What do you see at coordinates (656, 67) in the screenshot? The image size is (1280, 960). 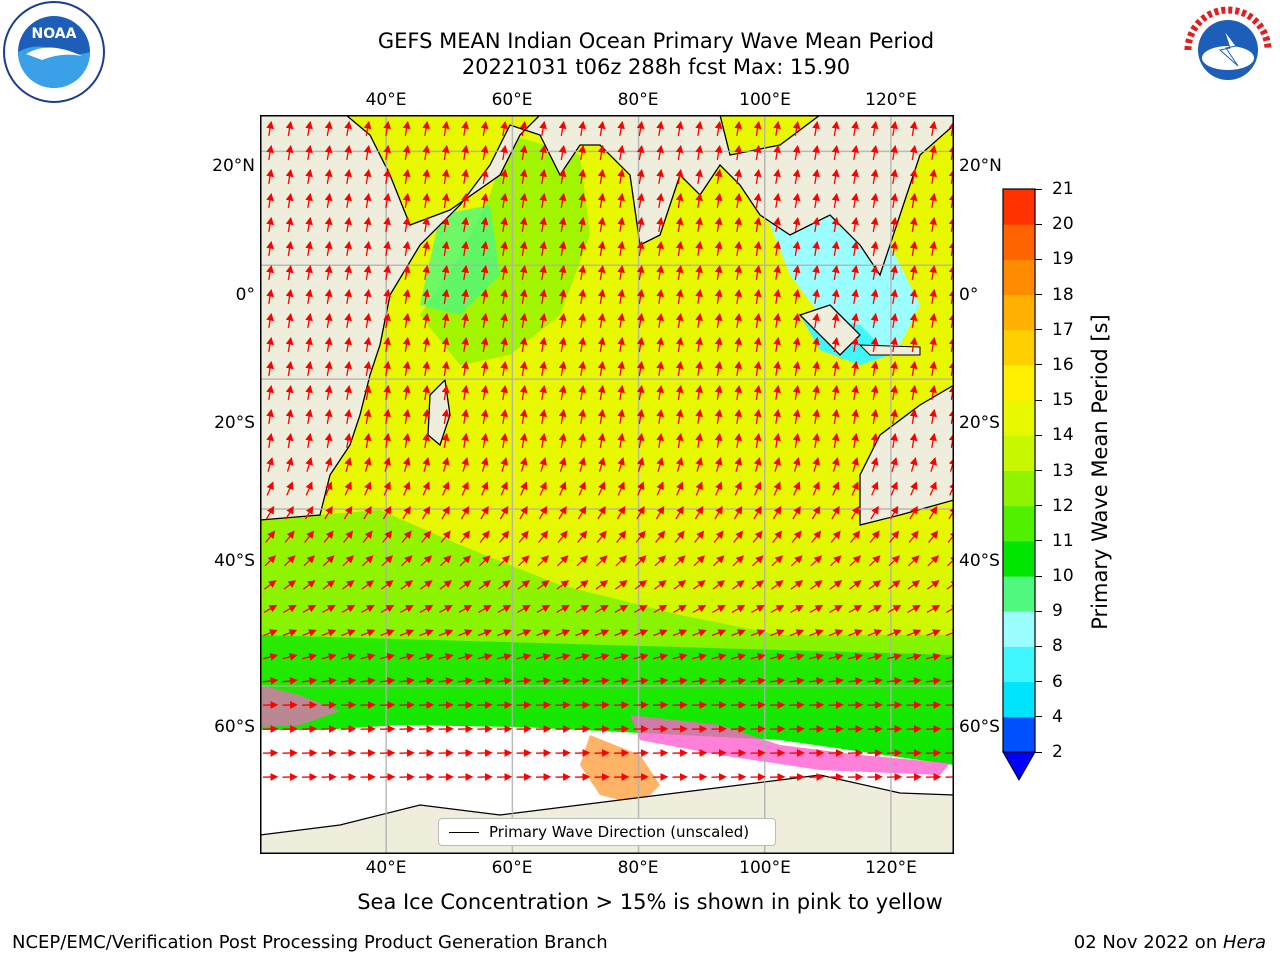 I see `chart-subtitle-date: 20221031 t06z 288h fcst Max: 15.90` at bounding box center [656, 67].